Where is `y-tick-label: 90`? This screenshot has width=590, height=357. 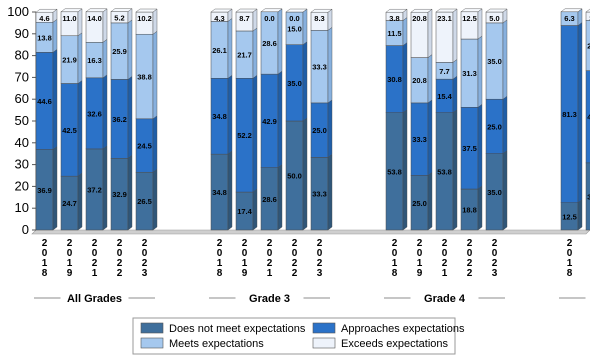
y-tick-label: 90 is located at coordinates (22, 33).